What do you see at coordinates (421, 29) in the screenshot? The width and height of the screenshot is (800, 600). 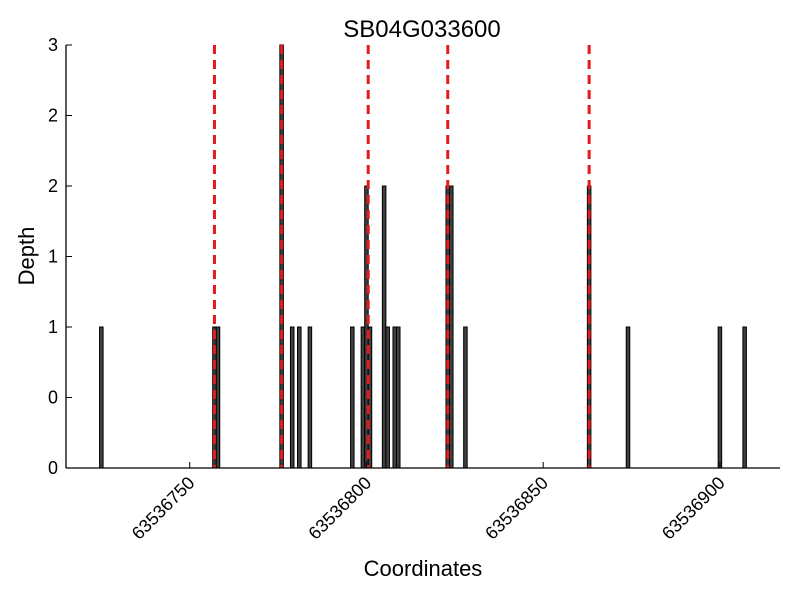 I see `chart-title: SB04G033600` at bounding box center [421, 29].